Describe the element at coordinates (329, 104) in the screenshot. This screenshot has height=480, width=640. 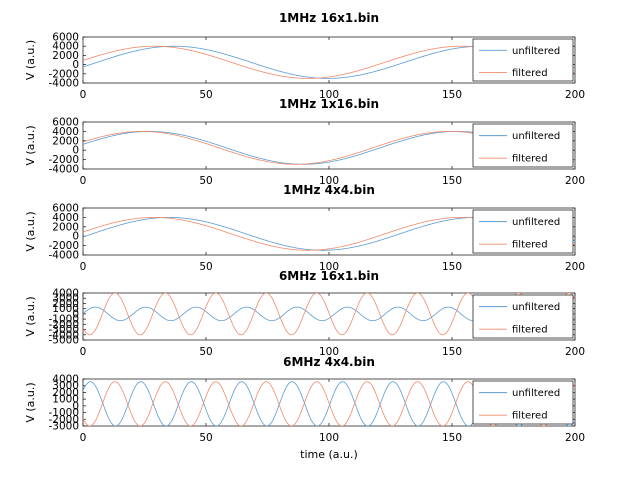
I see `chart-title: 1MHz 1x16.bin` at that location.